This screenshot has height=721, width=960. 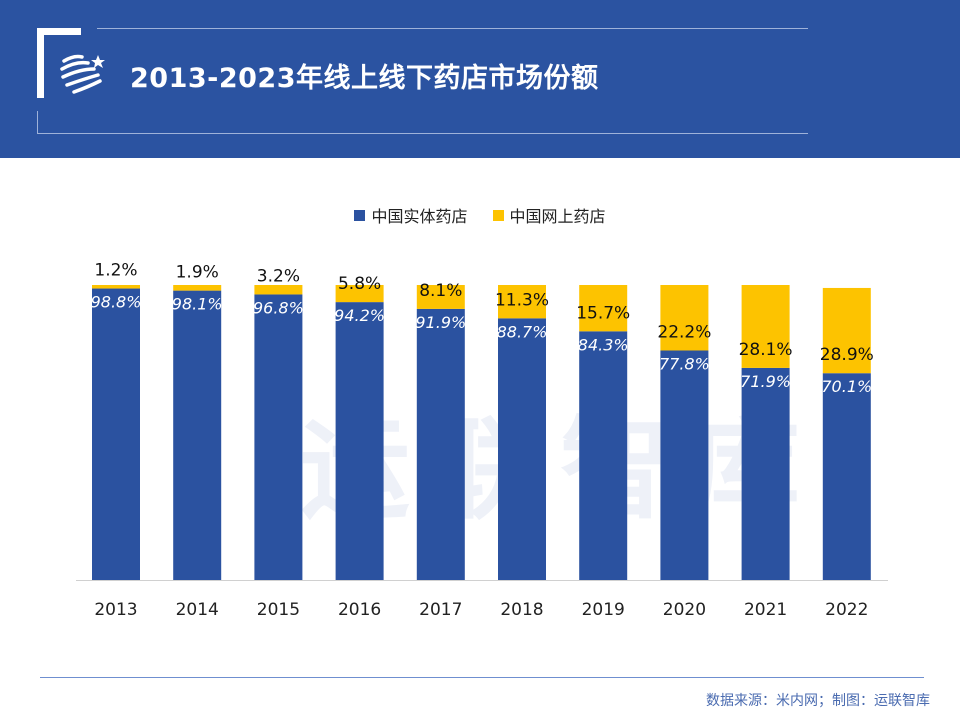 I want to click on bar-online-2019, so click(x=603, y=308).